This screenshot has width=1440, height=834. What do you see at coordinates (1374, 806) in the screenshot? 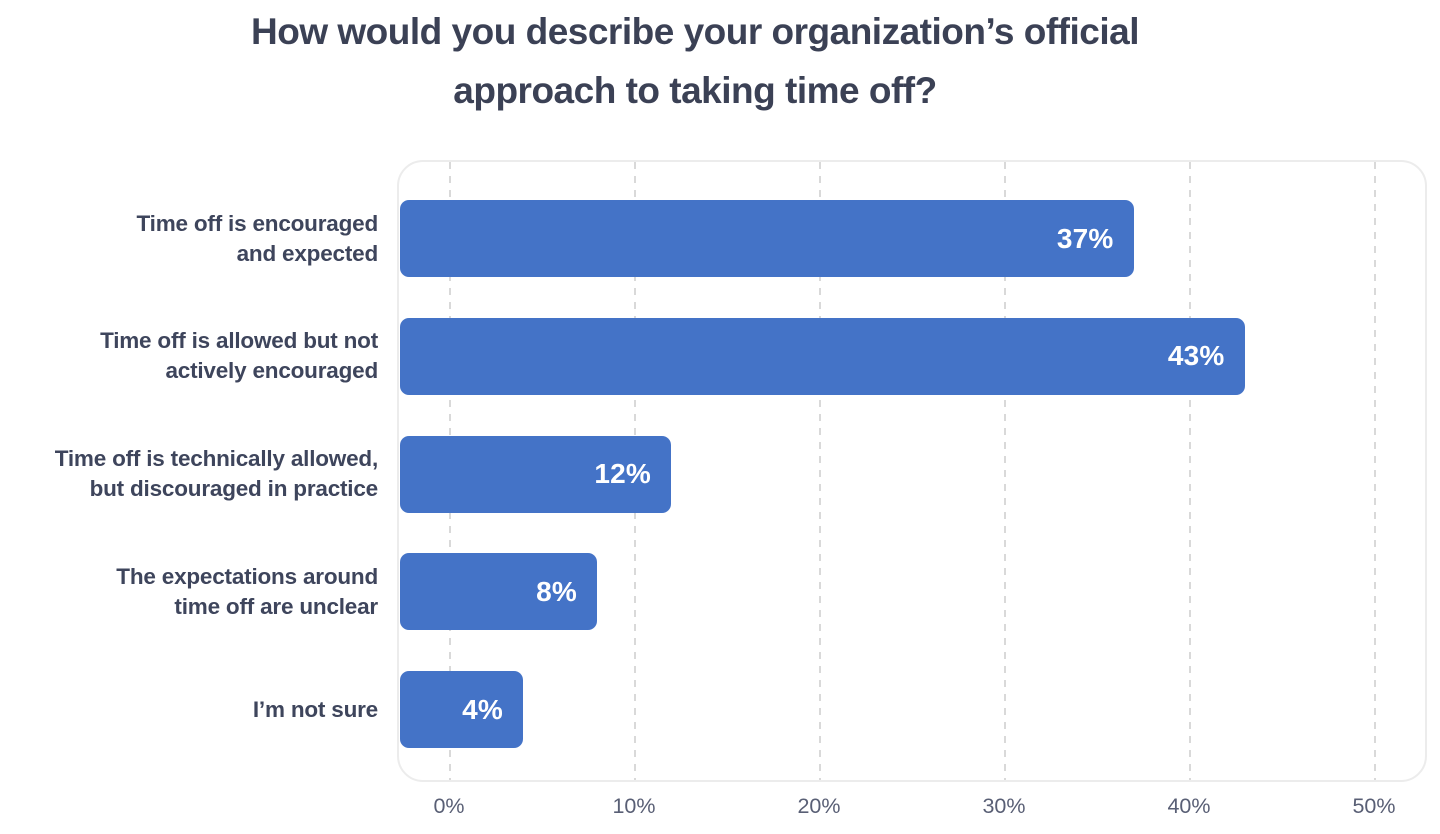
I see `x-tick-label: 50%` at bounding box center [1374, 806].